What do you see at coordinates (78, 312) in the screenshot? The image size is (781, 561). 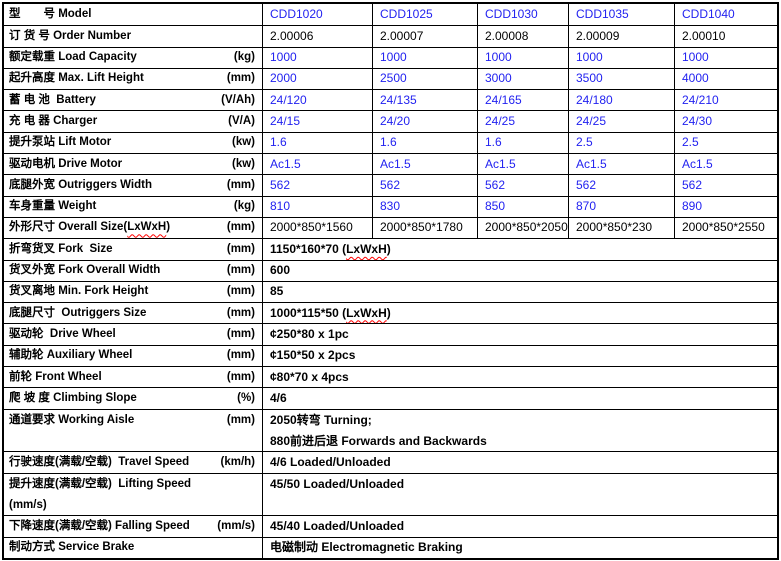 I see `row-label-text: 底腿尺寸 Outriggers Size` at bounding box center [78, 312].